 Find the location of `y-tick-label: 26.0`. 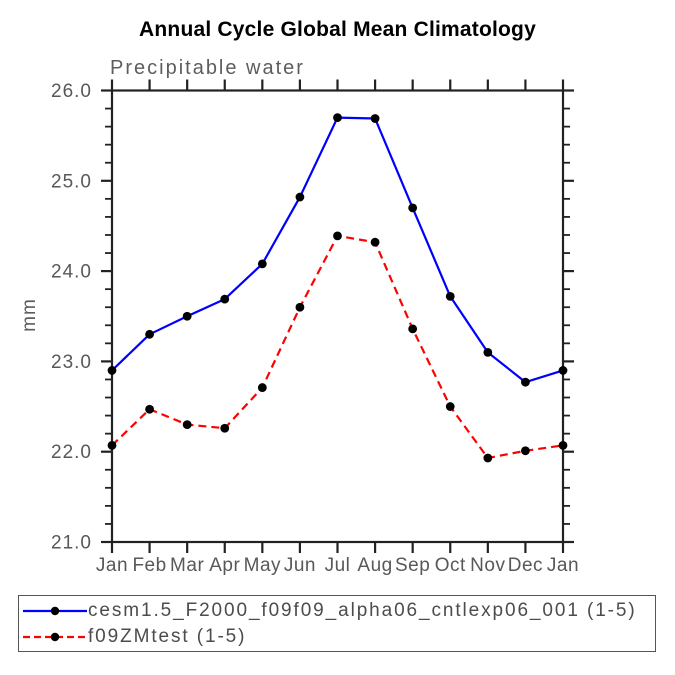

y-tick-label: 26.0 is located at coordinates (71, 91).